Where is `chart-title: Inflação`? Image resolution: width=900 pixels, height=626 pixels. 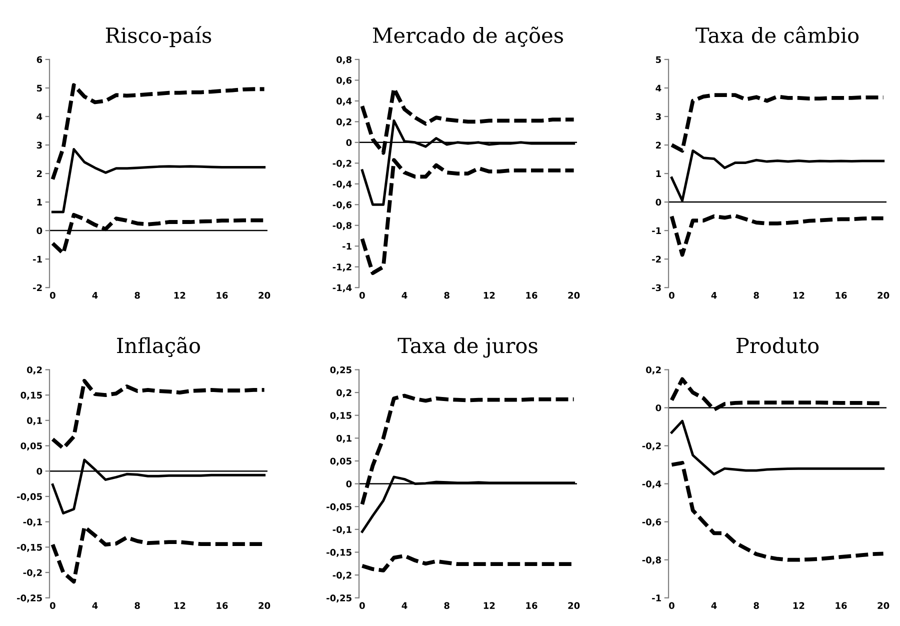 chart-title: Inflação is located at coordinates (158, 347).